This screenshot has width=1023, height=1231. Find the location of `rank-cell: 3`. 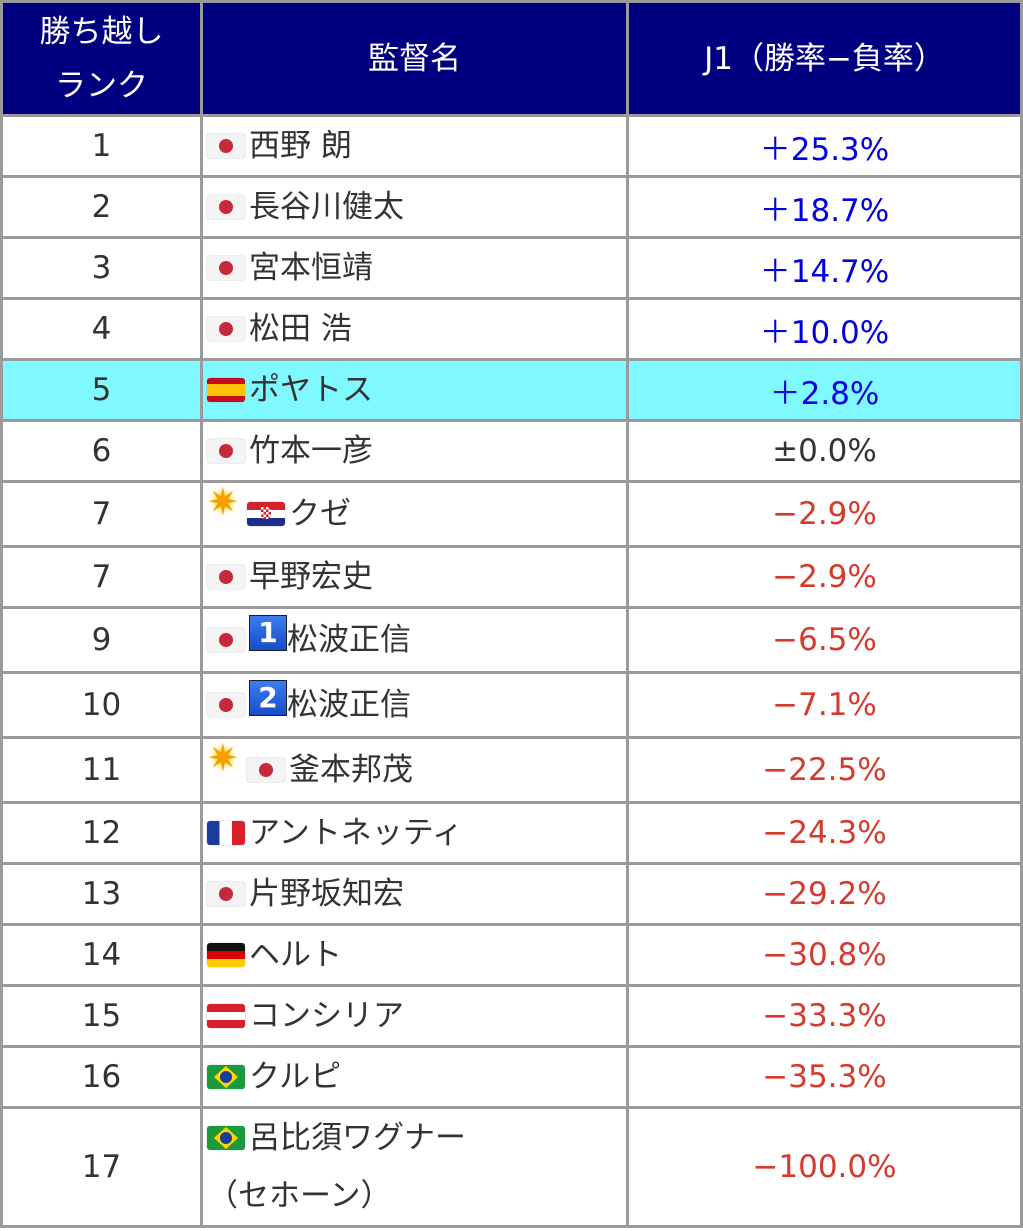

rank-cell: 3 is located at coordinates (101, 268).